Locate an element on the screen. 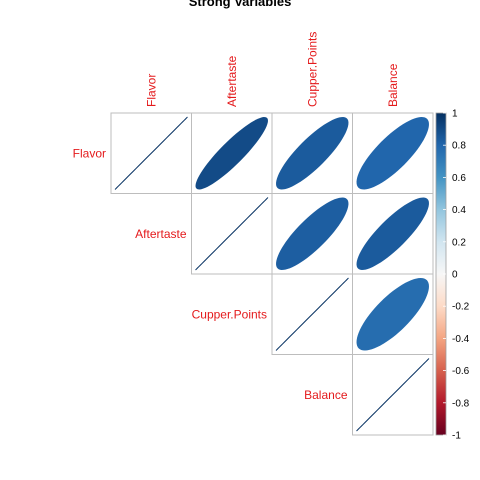 The image size is (480, 480). colorbar-tick-label: 0.2 is located at coordinates (459, 242).